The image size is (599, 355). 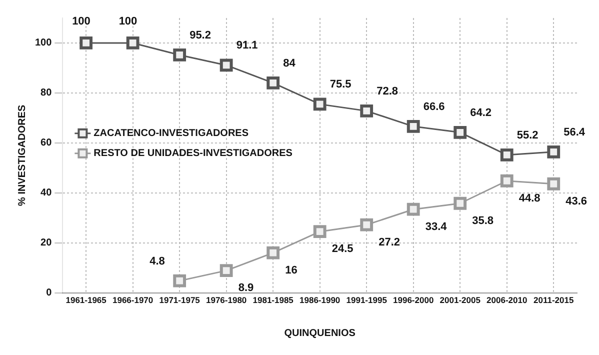 What do you see at coordinates (367, 300) in the screenshot?
I see `x-tick-label: 1991-1995` at bounding box center [367, 300].